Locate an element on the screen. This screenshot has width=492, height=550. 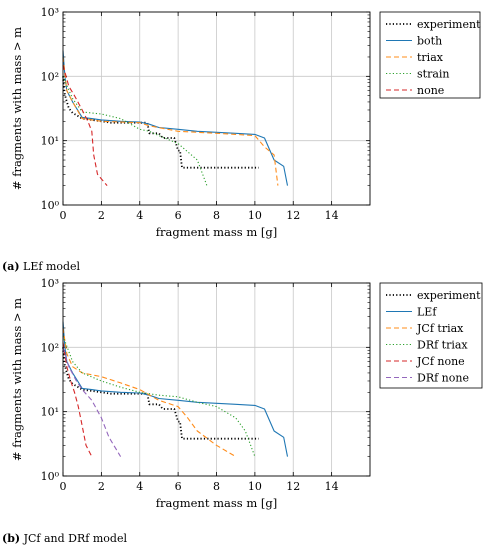
legend-label: strain is located at coordinates (433, 74).